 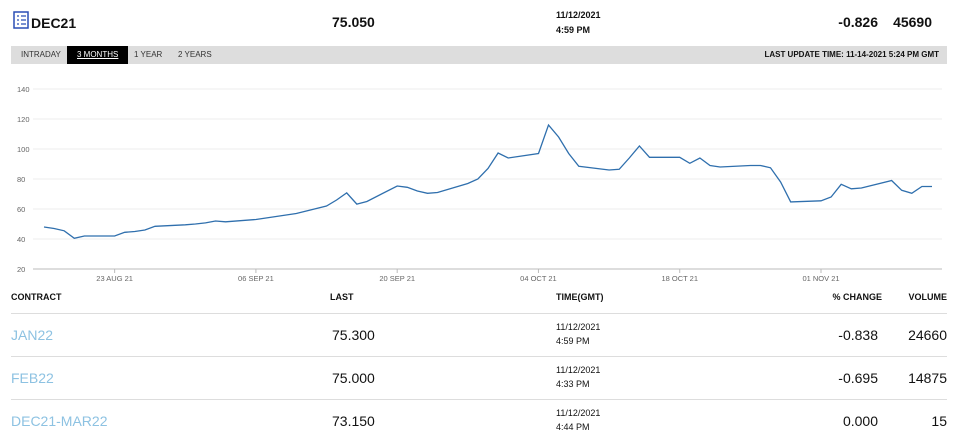 I want to click on contract-name: DEC21, so click(x=54, y=23).